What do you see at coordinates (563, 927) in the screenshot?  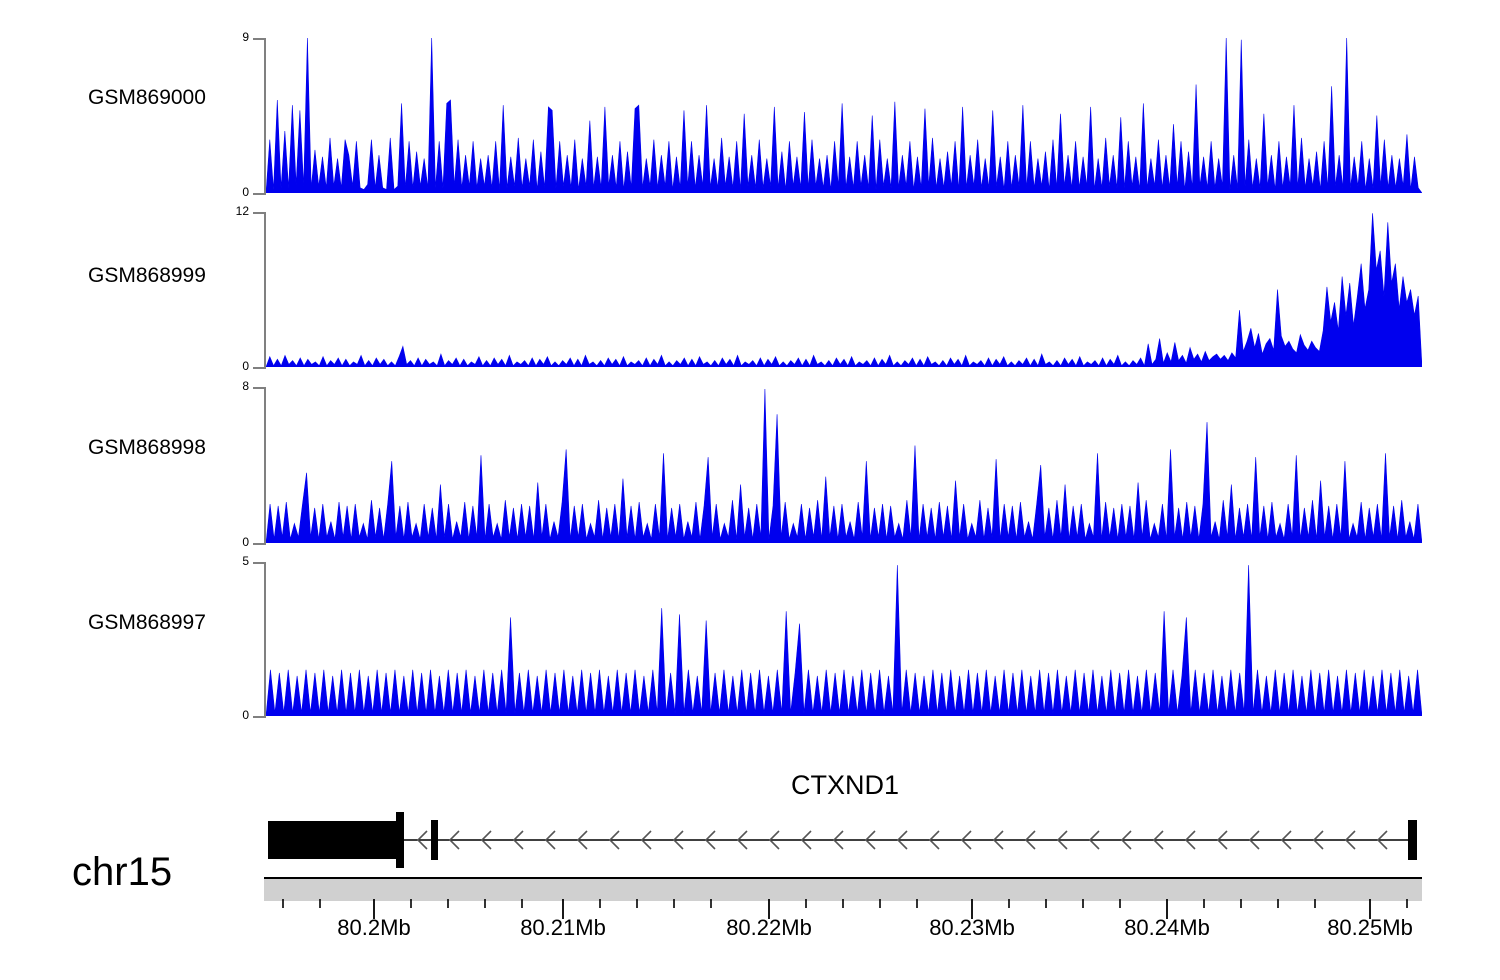 I see `ruler-tick-label: 80.21Mb` at bounding box center [563, 927].